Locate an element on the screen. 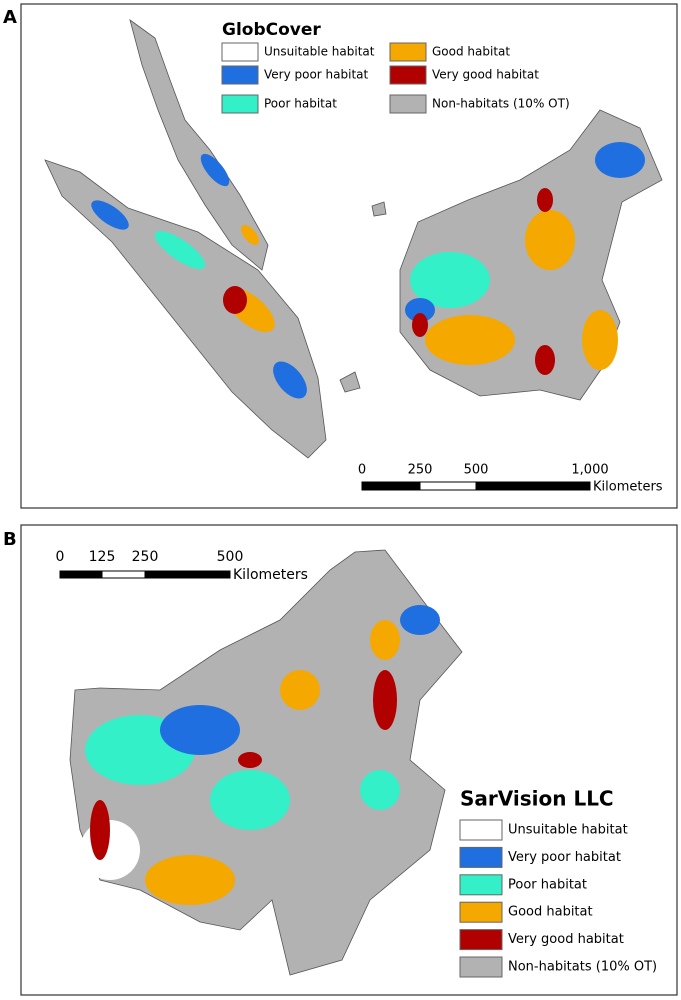  scale-label: 125 is located at coordinates (102, 557).